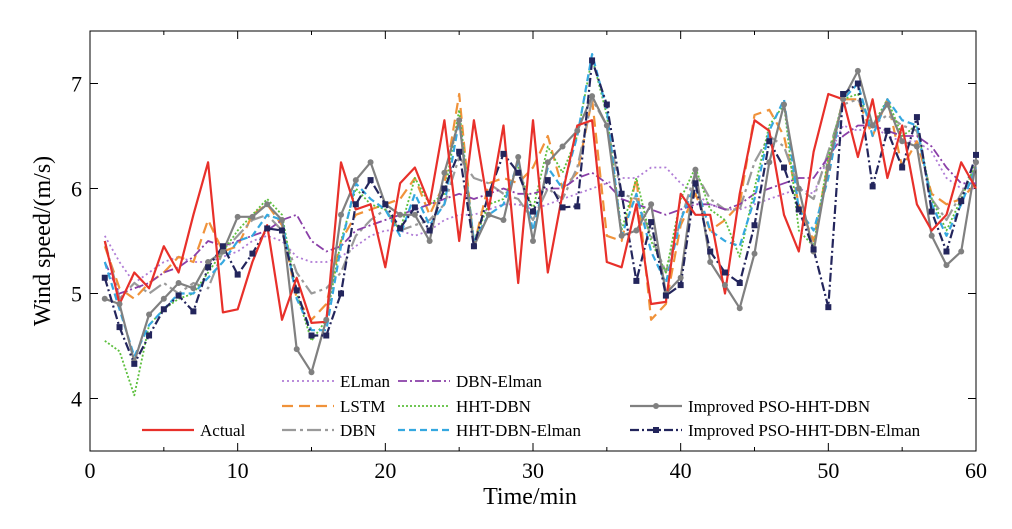  I want to click on legend-label: DBN-Elman, so click(499, 381).